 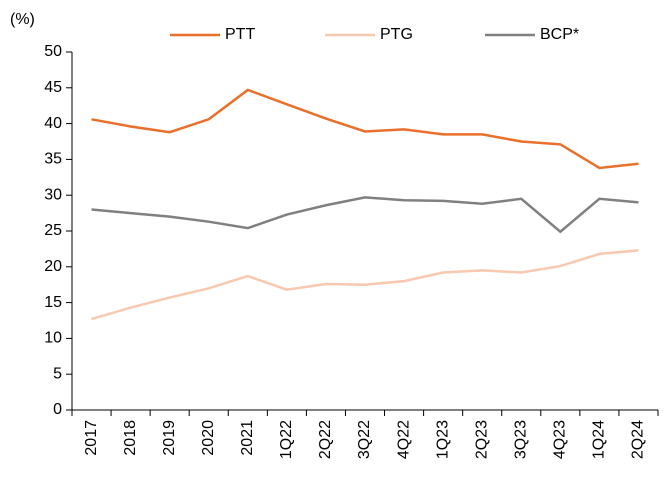 I want to click on x-tick-label: 2Q22, so click(x=325, y=439).